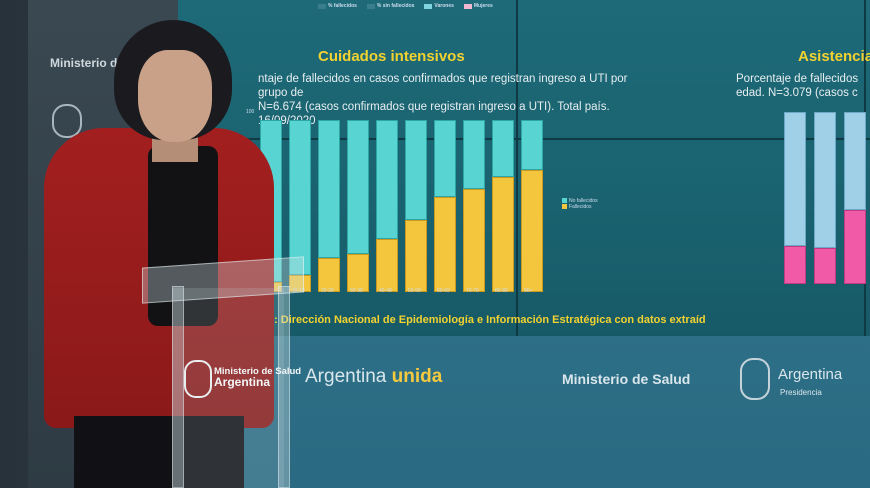 Image resolution: width=870 pixels, height=488 pixels. I want to click on asistencia-subtitle-line: Porcentaje de fallecidos, so click(797, 79).